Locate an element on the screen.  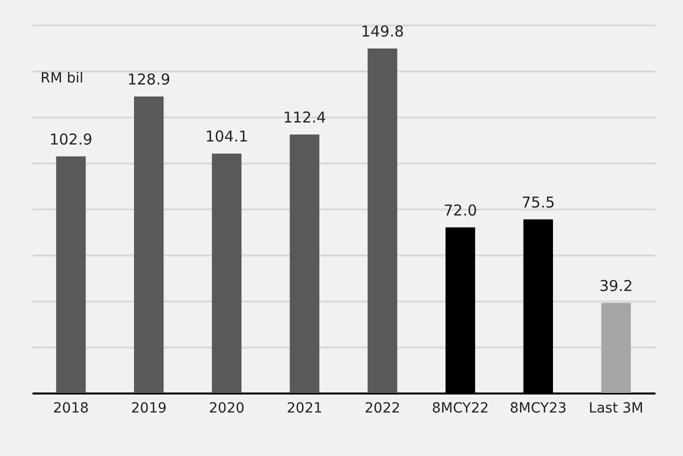
x-tick-label: 2021 is located at coordinates (304, 408).